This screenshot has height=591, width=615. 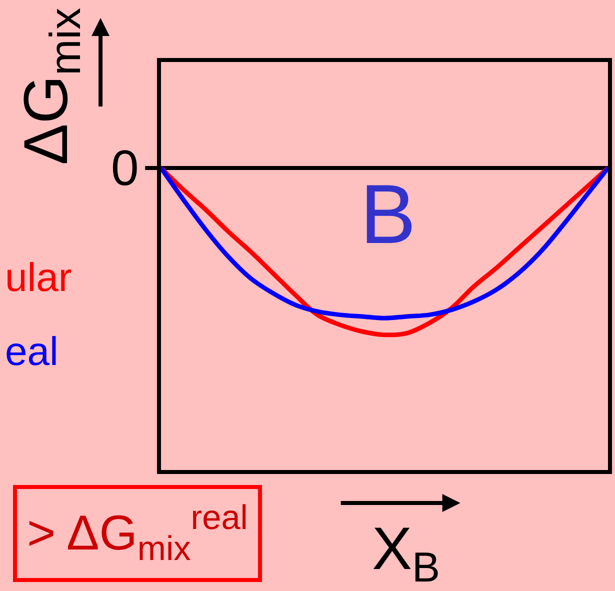 What do you see at coordinates (38, 278) in the screenshot?
I see `text: ular` at bounding box center [38, 278].